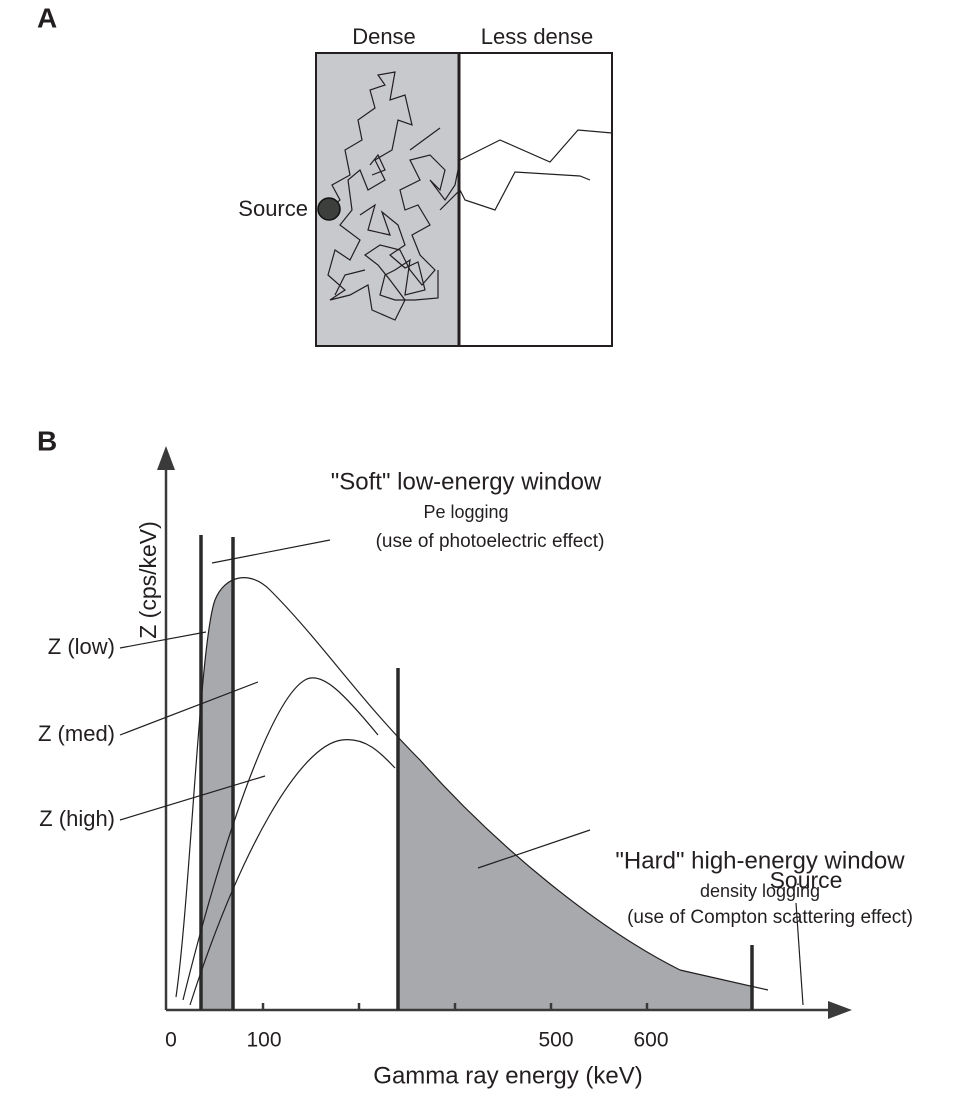 Image resolution: width=955 pixels, height=1099 pixels. Describe the element at coordinates (537, 36) in the screenshot. I see `less-dense-label: Less dense` at that location.